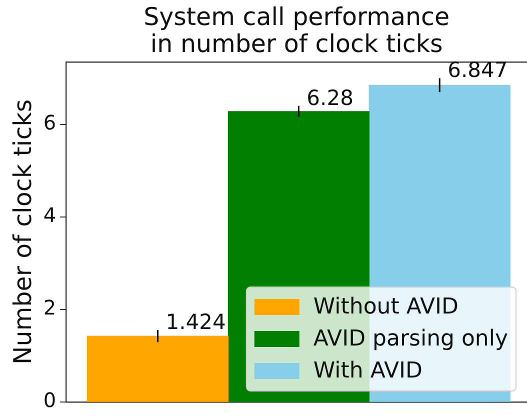 The height and width of the screenshot is (418, 527). I want to click on y-tick-label: 4, so click(49, 215).